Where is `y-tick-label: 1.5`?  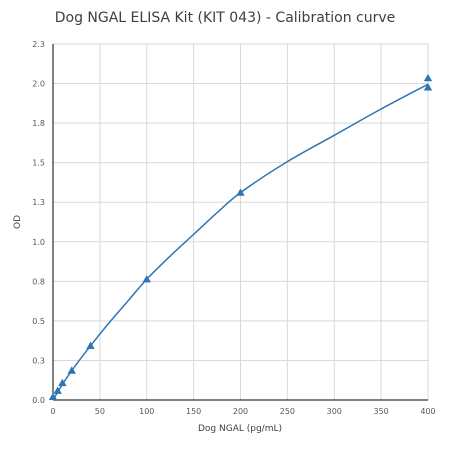 y-tick-label: 1.5 is located at coordinates (38, 163).